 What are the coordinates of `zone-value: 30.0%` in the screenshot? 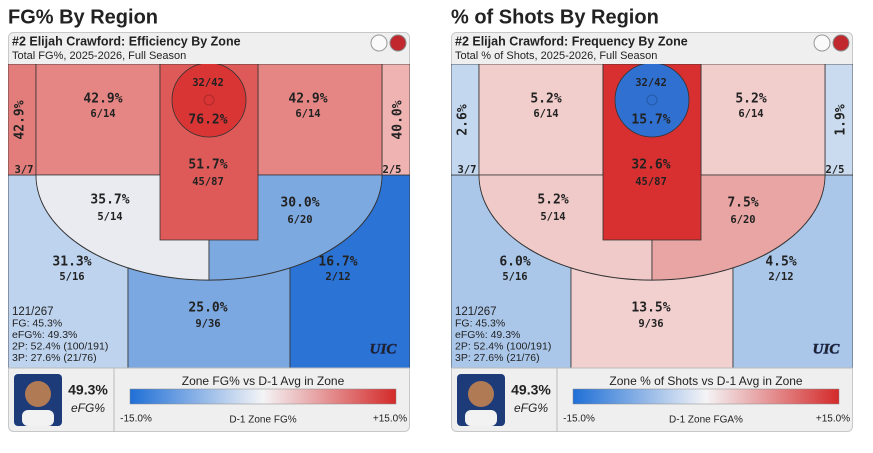 It's located at (299, 203).